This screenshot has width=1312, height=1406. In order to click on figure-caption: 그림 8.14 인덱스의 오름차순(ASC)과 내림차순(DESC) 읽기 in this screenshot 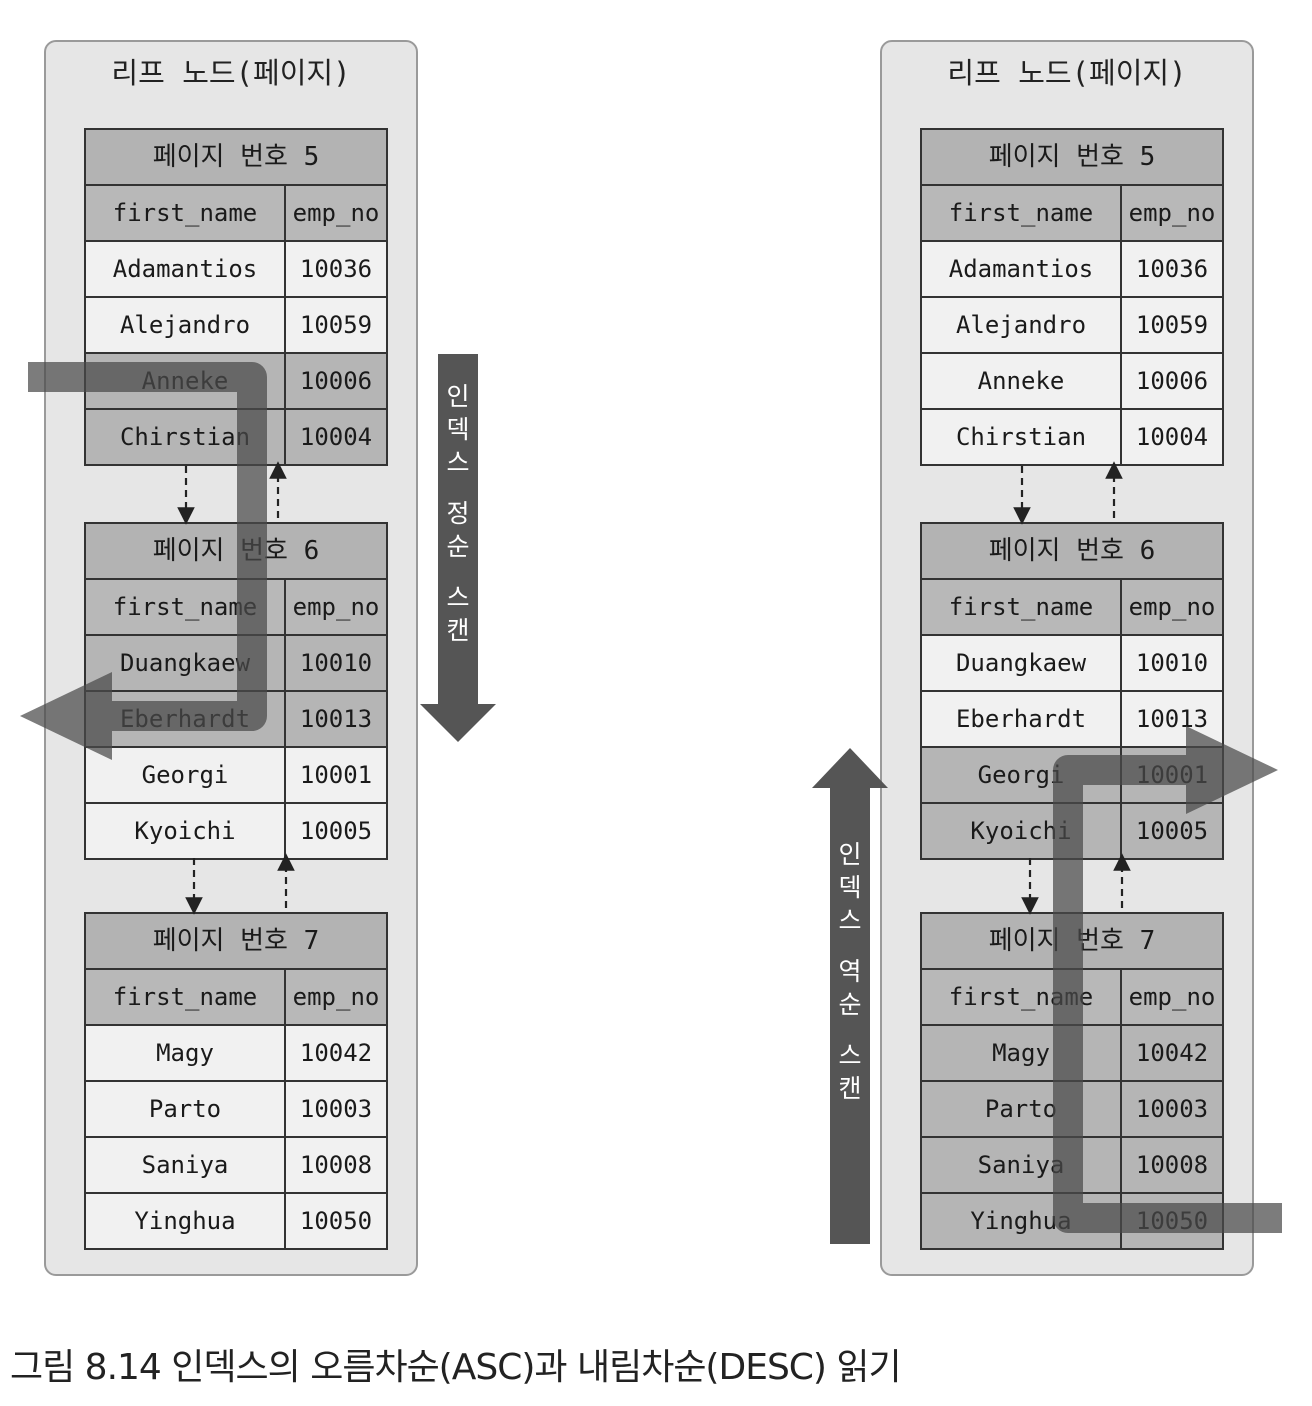, I will do `click(456, 1367)`.